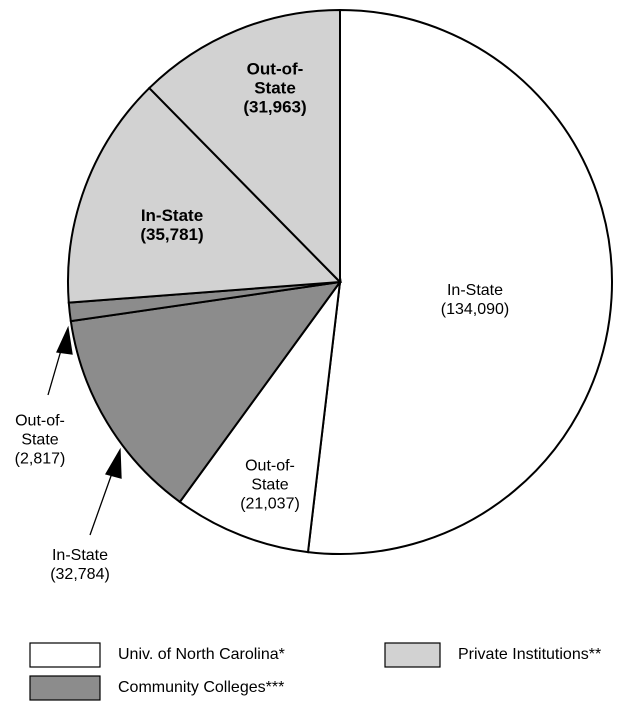 This screenshot has height=702, width=643. What do you see at coordinates (270, 504) in the screenshot?
I see `slice-value: (21,037)` at bounding box center [270, 504].